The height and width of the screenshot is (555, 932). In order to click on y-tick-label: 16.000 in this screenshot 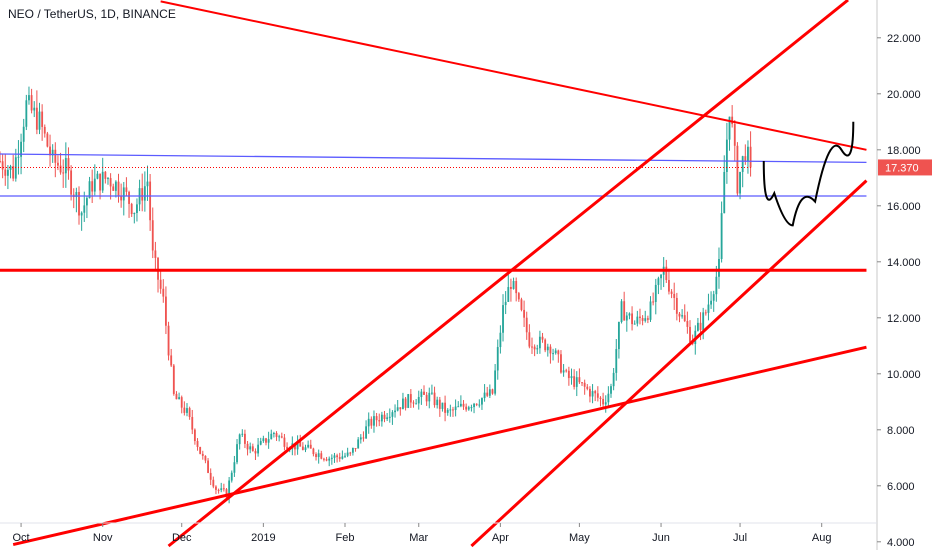, I will do `click(904, 207)`.